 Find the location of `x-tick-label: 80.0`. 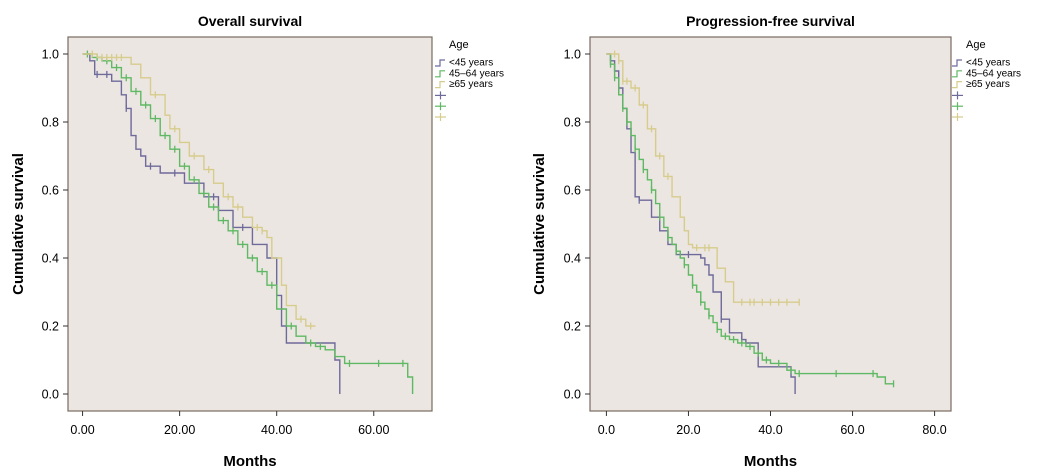

x-tick-label: 80.0 is located at coordinates (934, 430).